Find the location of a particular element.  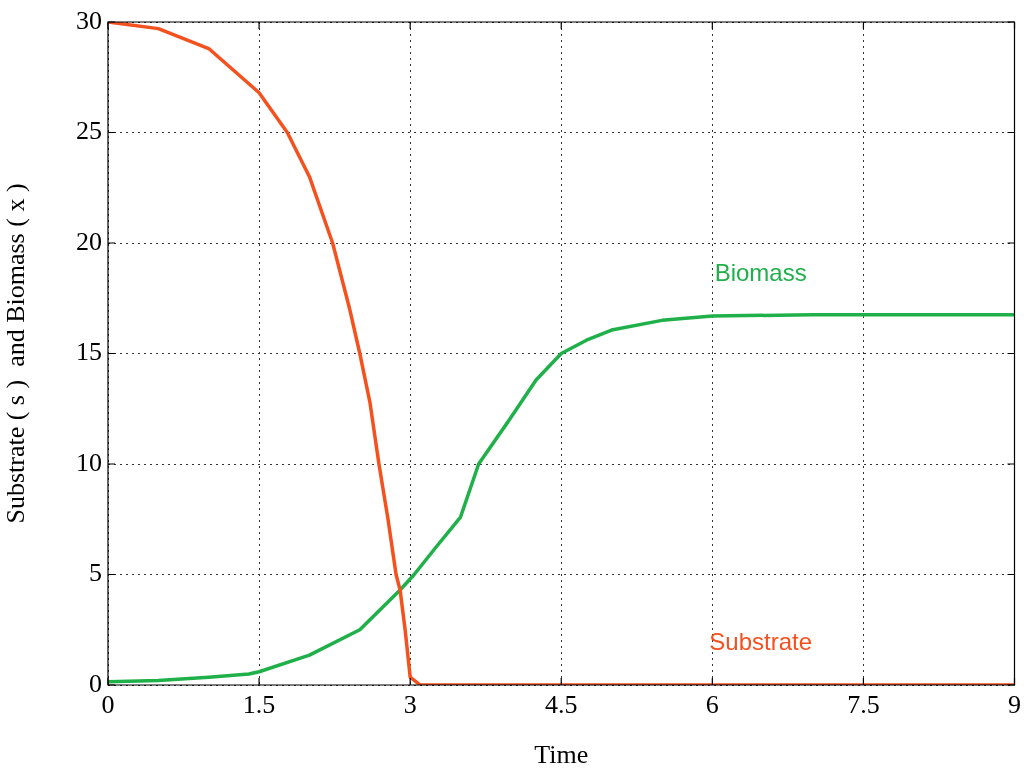

x-axis-title: Time is located at coordinates (561, 755).